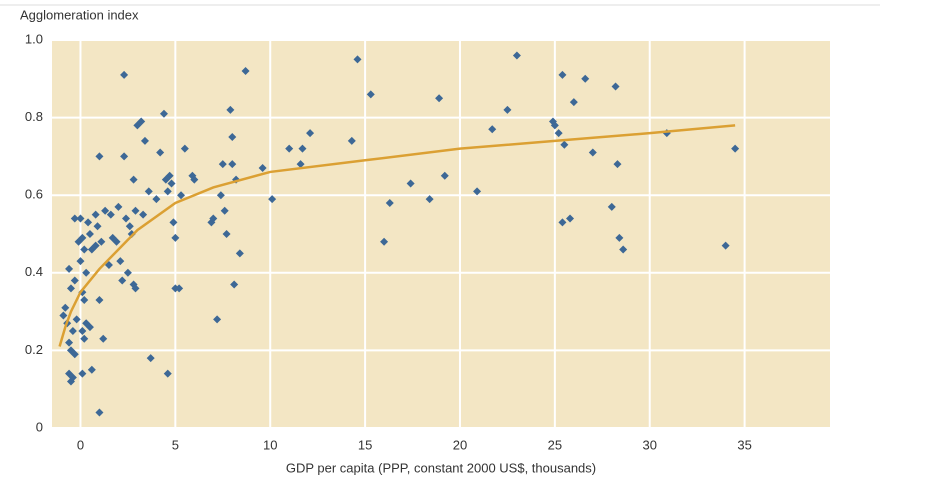 The height and width of the screenshot is (484, 933). I want to click on x-tick-label: 20, so click(460, 444).